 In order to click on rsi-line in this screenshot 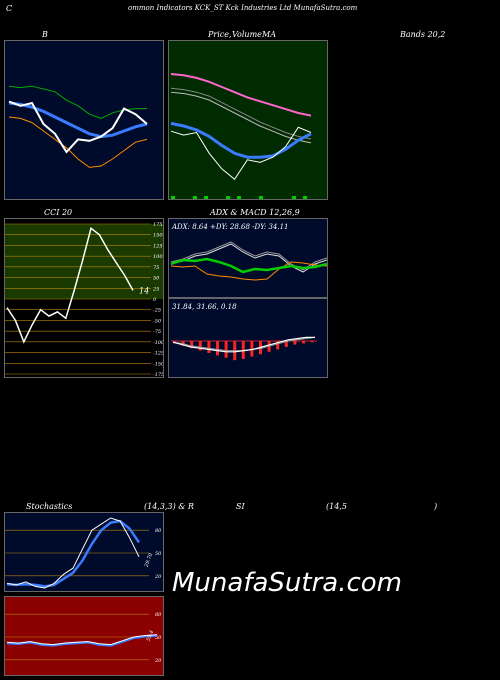, I will do `click(82, 640)`.